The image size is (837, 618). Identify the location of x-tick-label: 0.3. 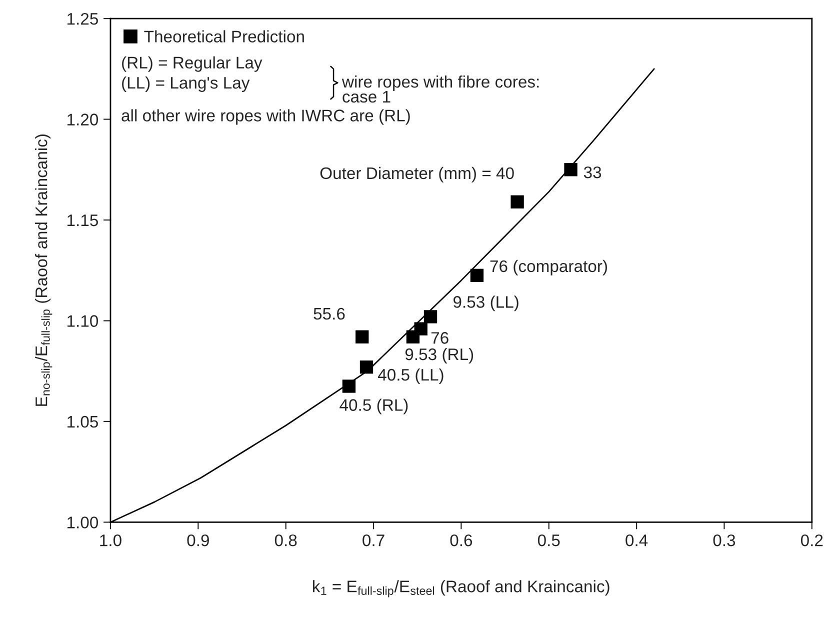
(724, 540).